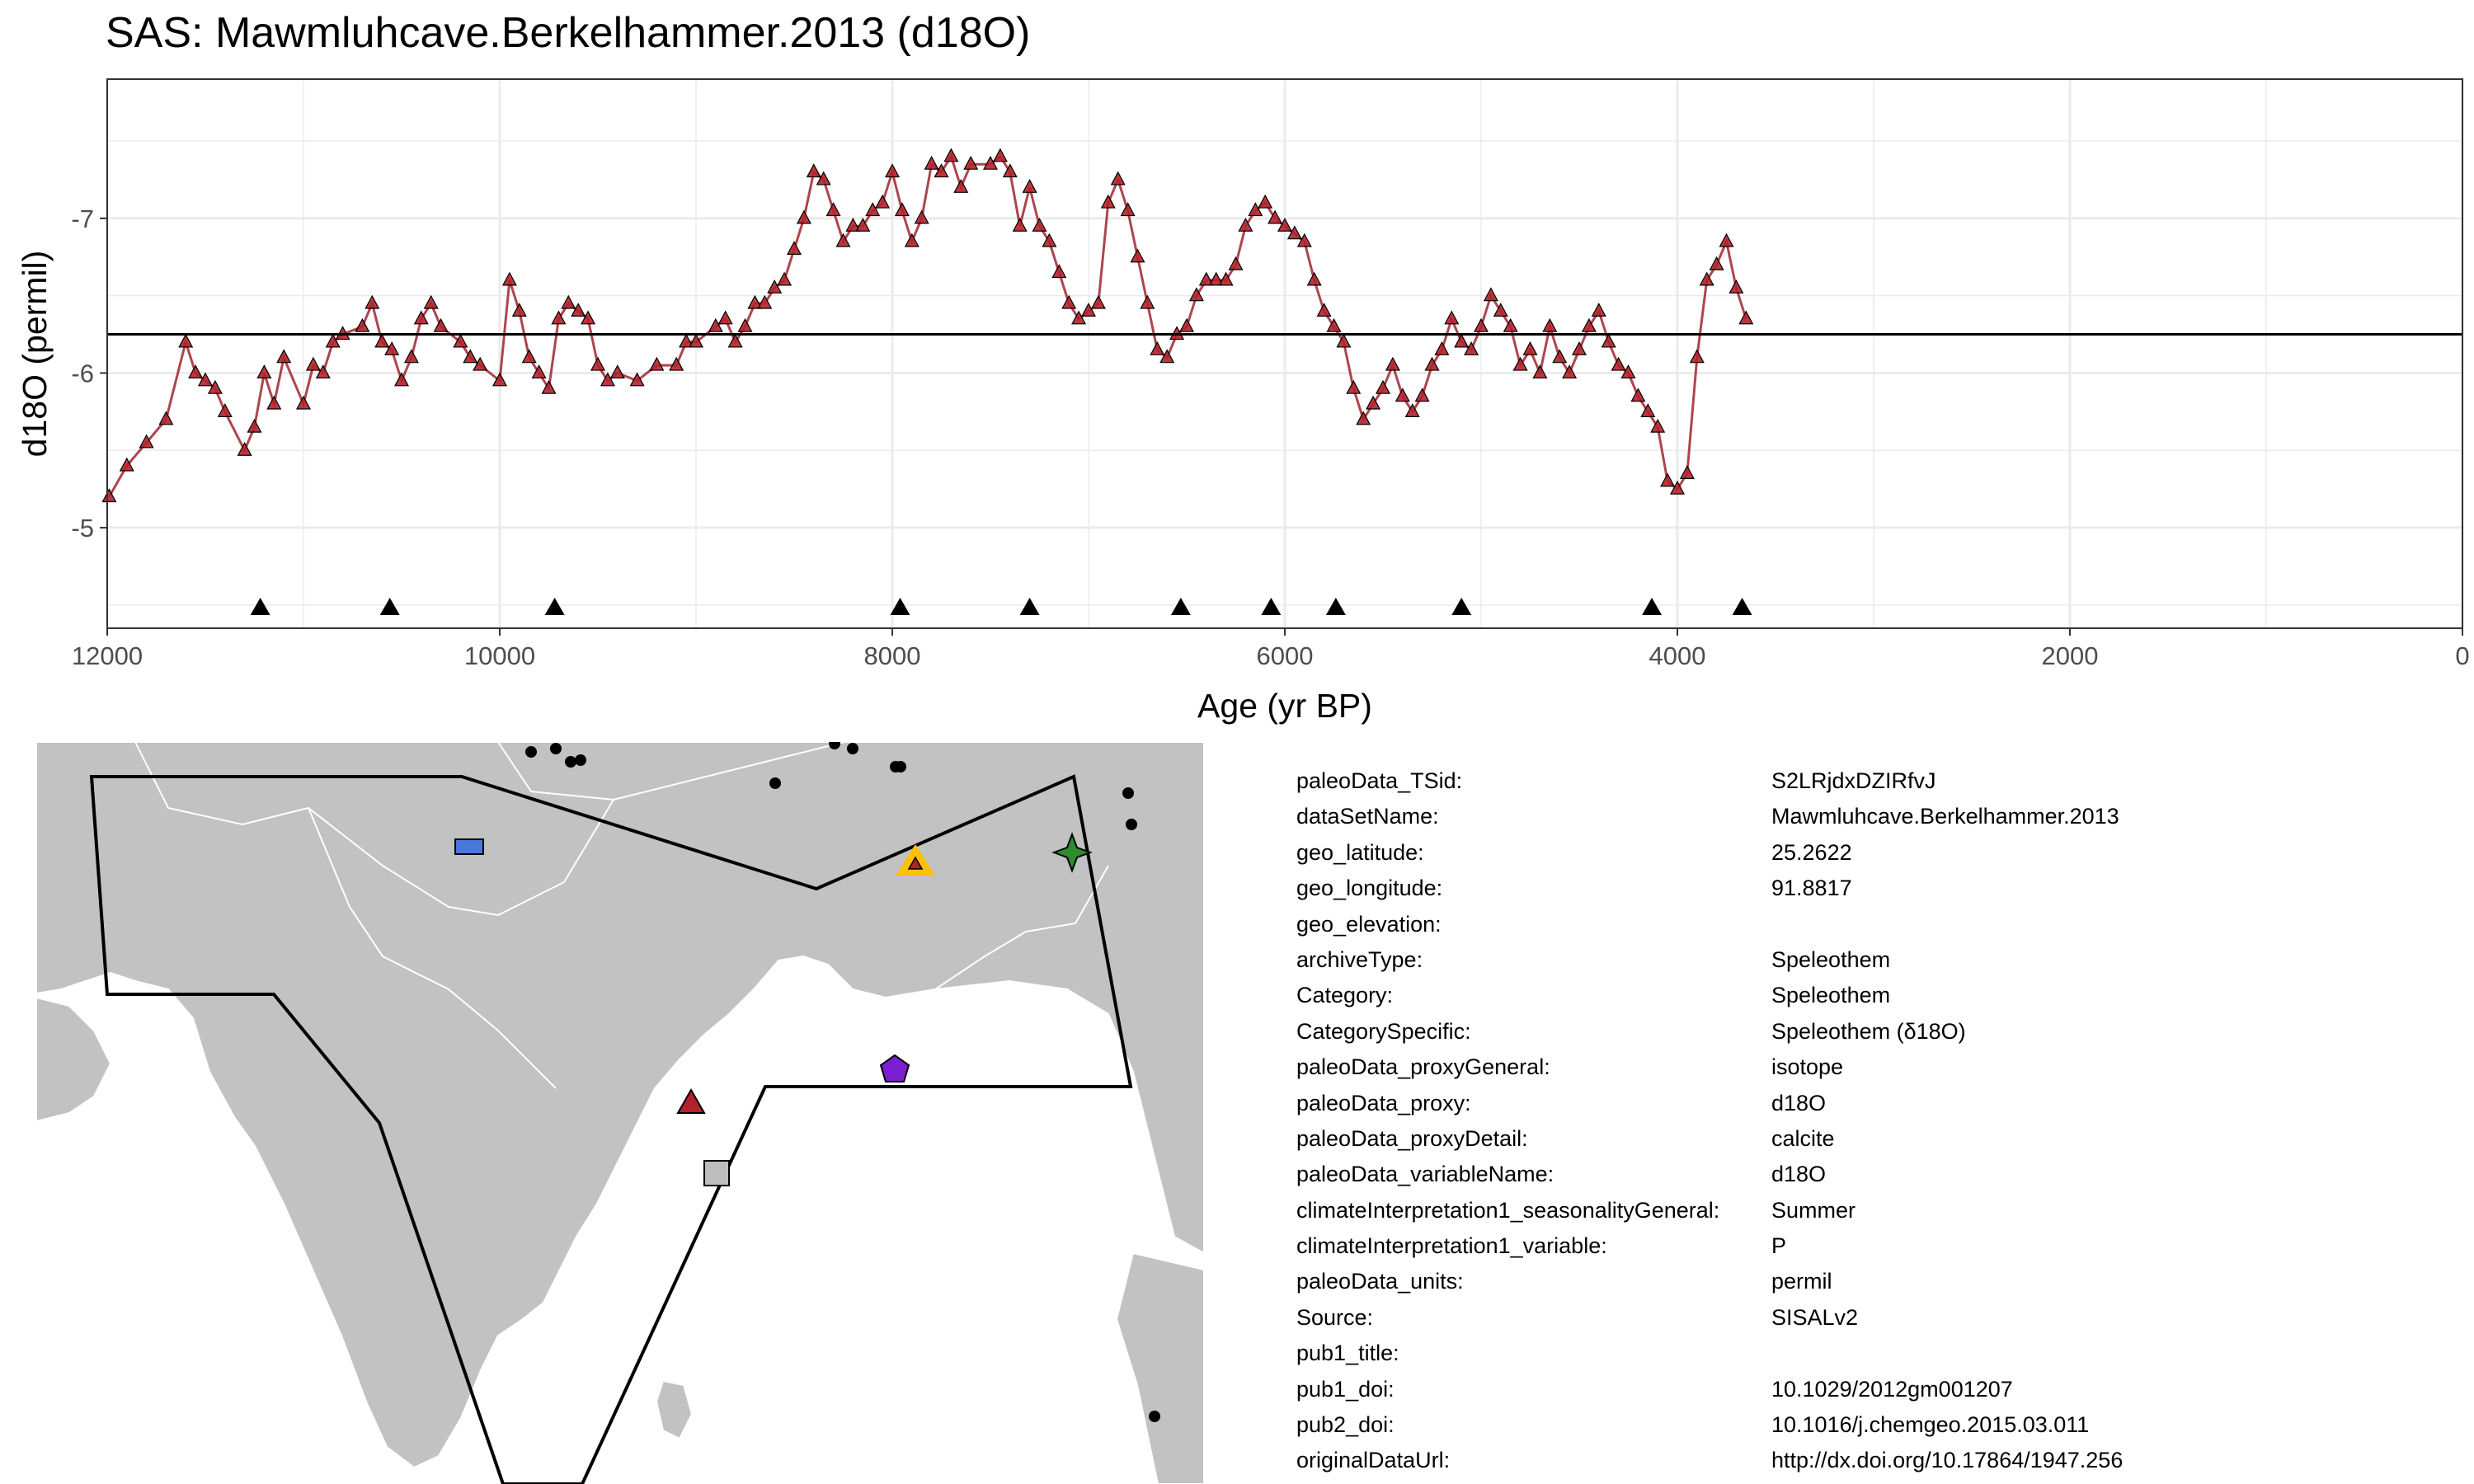  What do you see at coordinates (1360, 852) in the screenshot?
I see `metadata-key: geo_latitude:` at bounding box center [1360, 852].